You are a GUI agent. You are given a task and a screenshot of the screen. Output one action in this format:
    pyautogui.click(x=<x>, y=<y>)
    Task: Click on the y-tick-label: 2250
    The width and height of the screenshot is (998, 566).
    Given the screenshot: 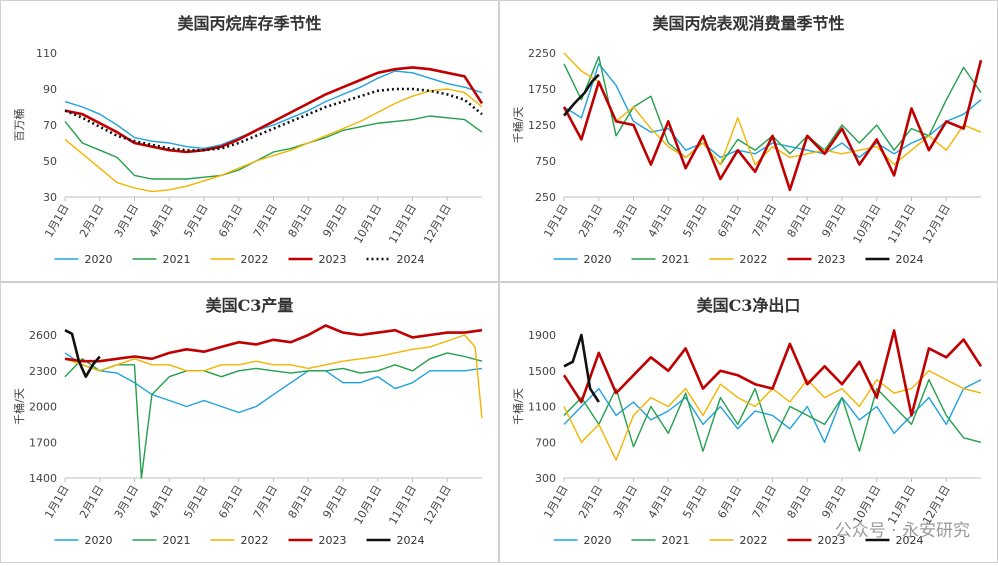 What is the action you would take?
    pyautogui.click(x=542, y=53)
    